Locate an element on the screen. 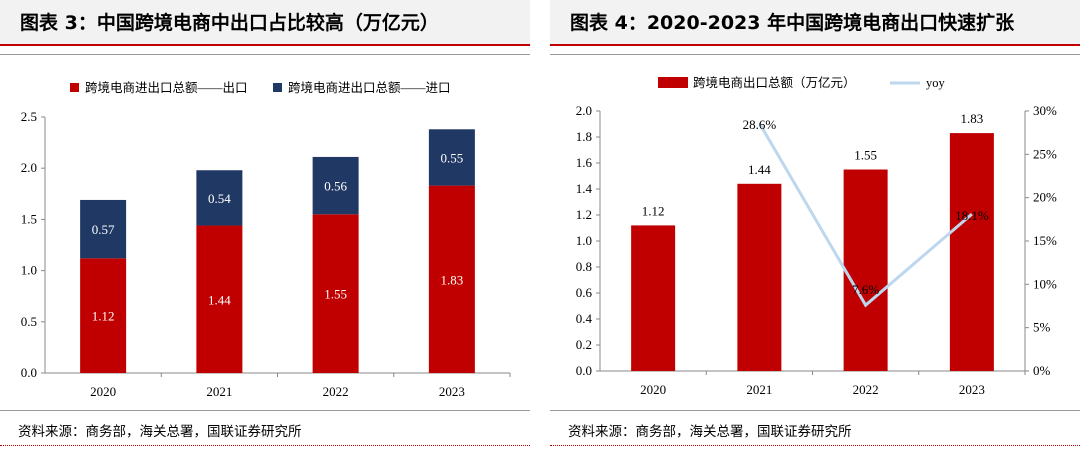  data-label-import: 0.54 is located at coordinates (219, 198).